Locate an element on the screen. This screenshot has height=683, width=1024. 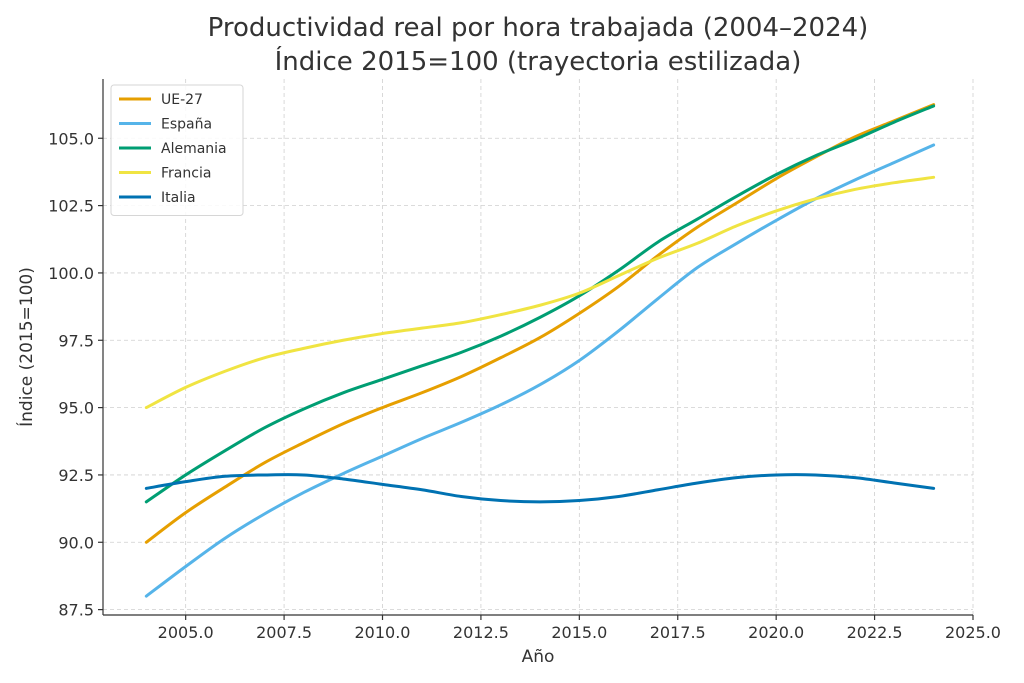
y-tick-label: 105.0 is located at coordinates (71, 138).